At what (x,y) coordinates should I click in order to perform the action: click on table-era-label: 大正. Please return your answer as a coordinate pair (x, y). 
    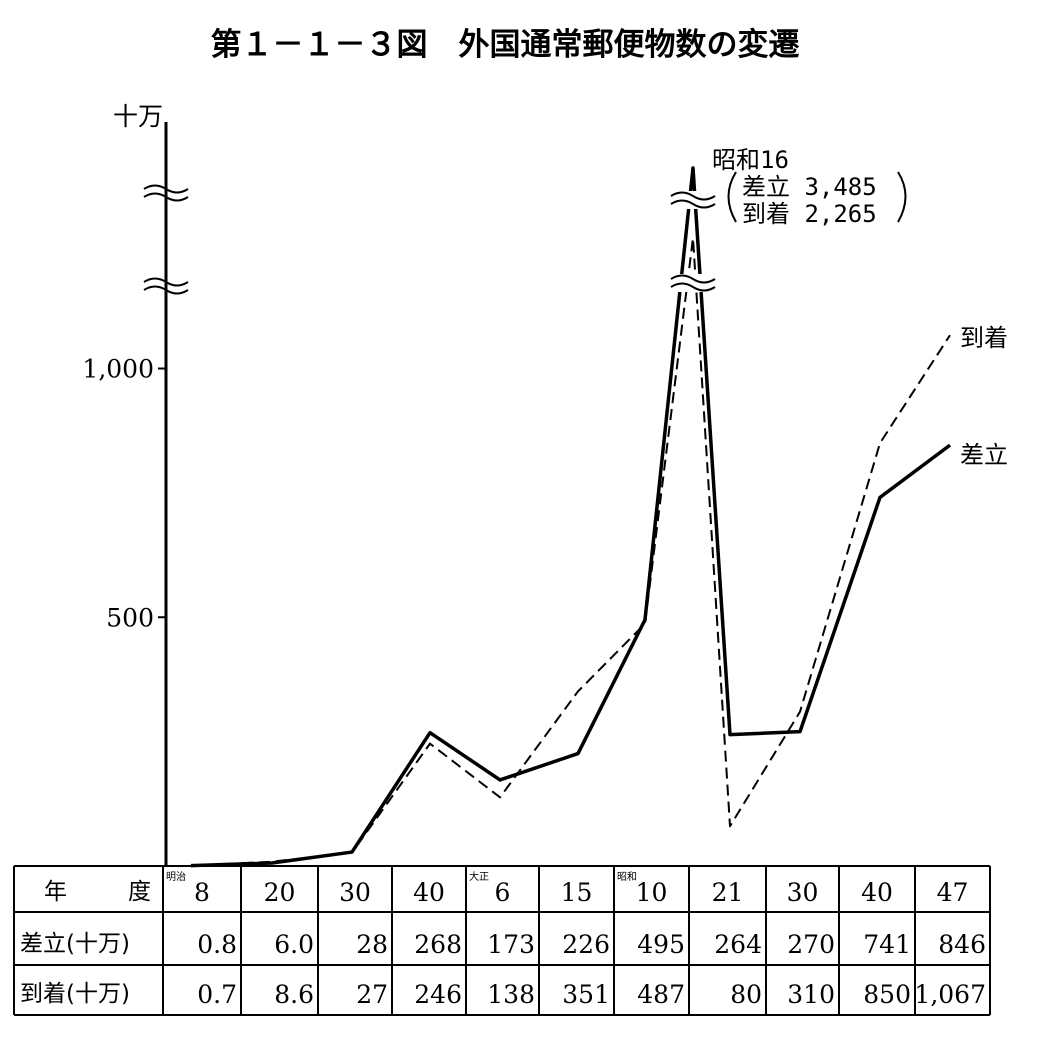
    Looking at the image, I should click on (479, 876).